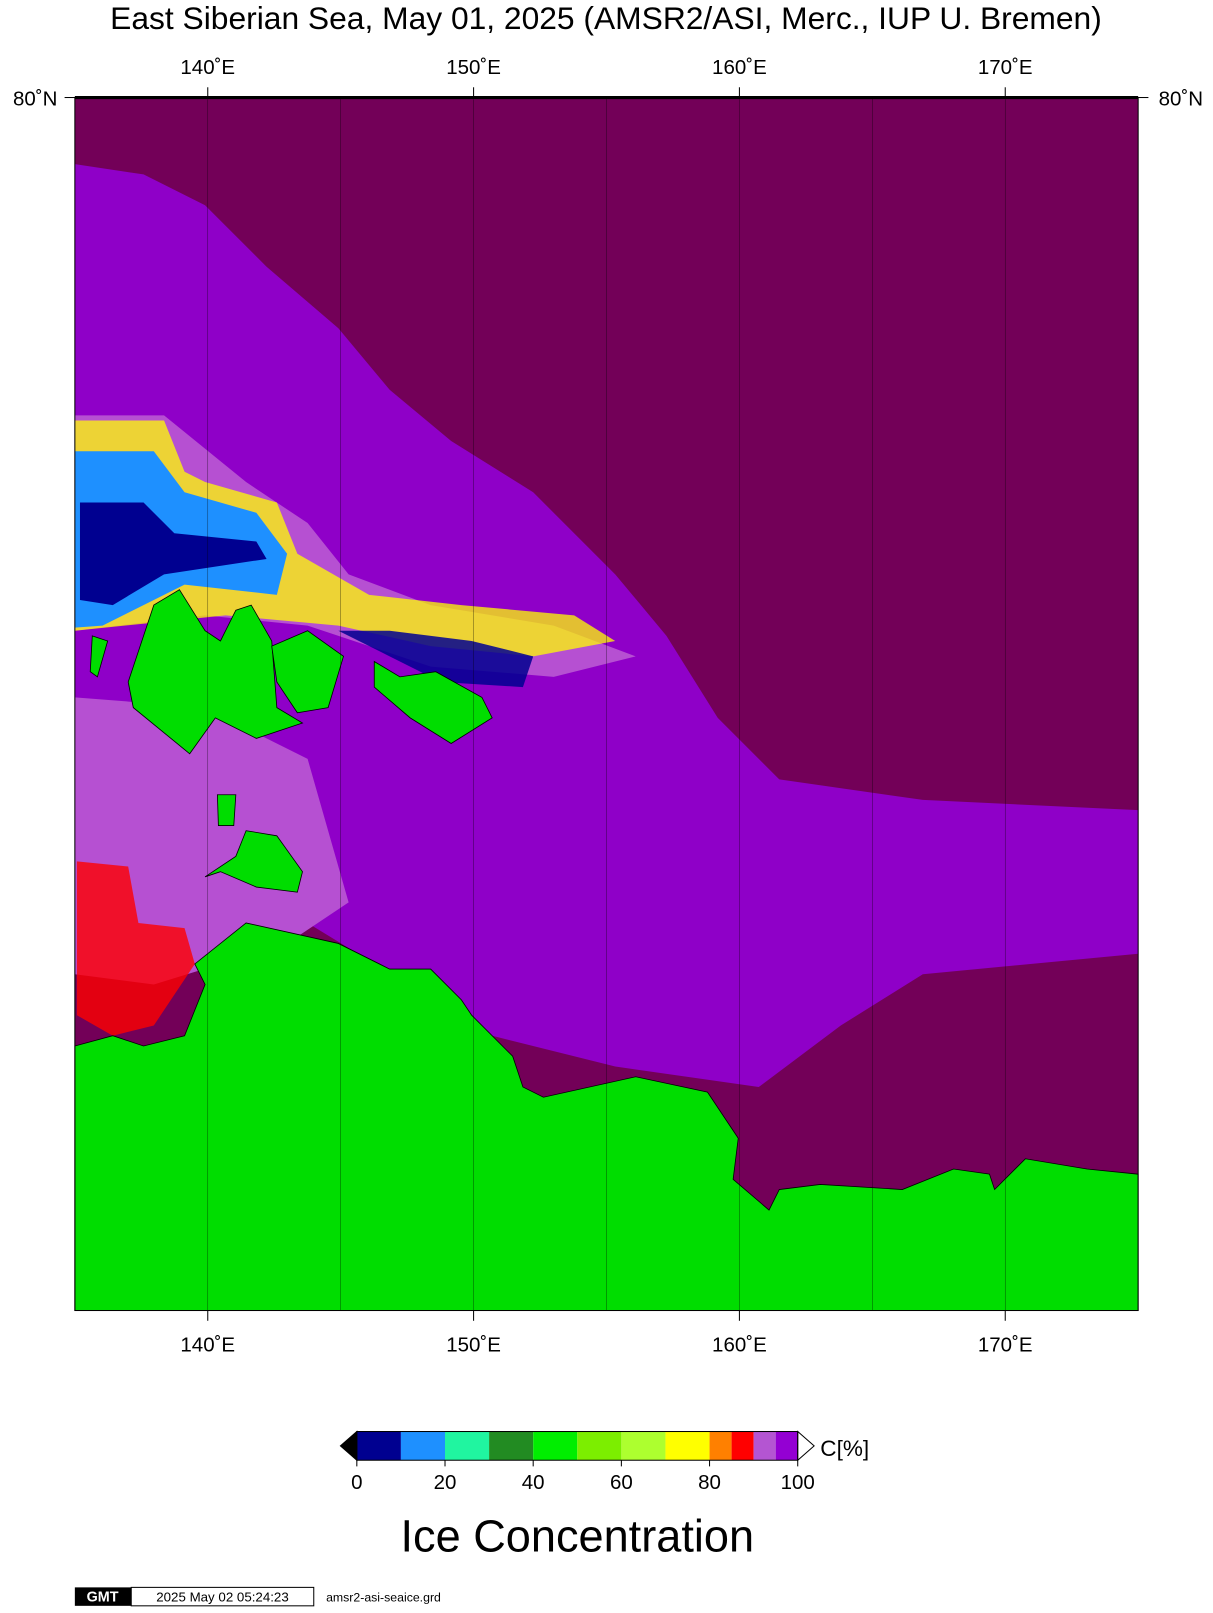 The image size is (1213, 1613). Describe the element at coordinates (806, 1446) in the screenshot. I see `colorbar-above` at that location.